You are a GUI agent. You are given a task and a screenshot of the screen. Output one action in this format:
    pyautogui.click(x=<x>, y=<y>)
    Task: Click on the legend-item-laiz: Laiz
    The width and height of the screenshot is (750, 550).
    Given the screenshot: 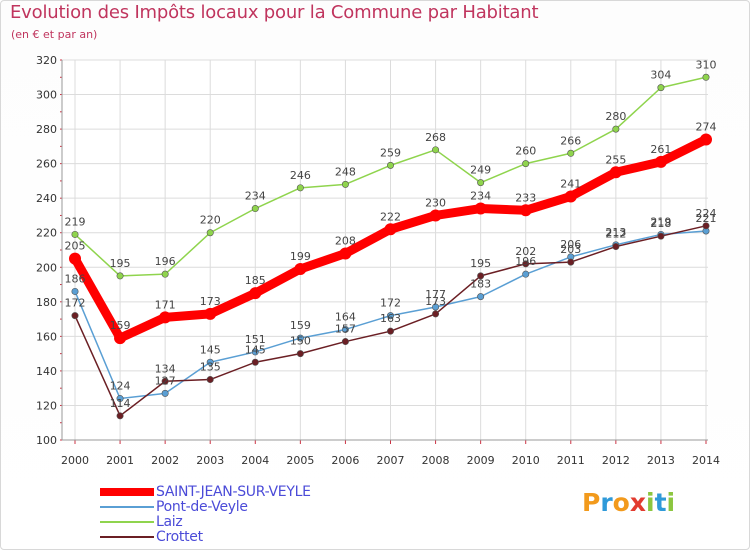 What is the action you would take?
    pyautogui.click(x=141, y=522)
    